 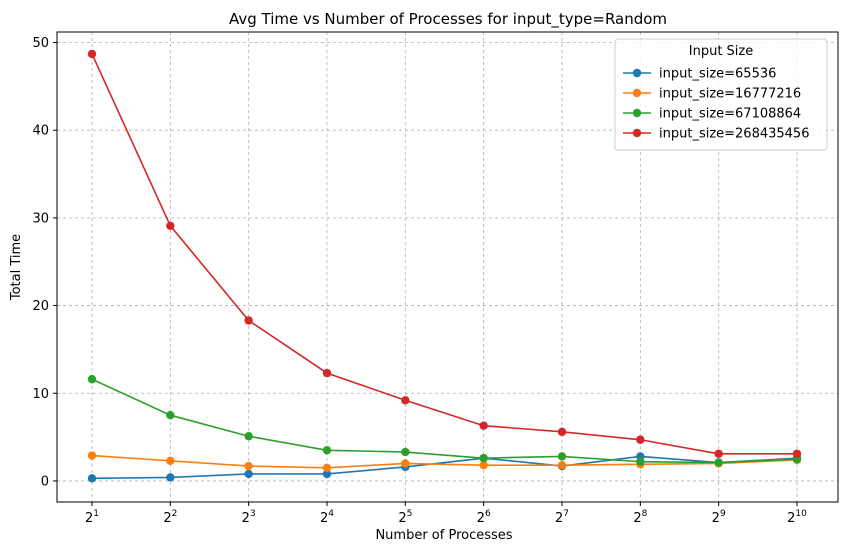 I want to click on x-tick-label: 27, so click(x=562, y=517).